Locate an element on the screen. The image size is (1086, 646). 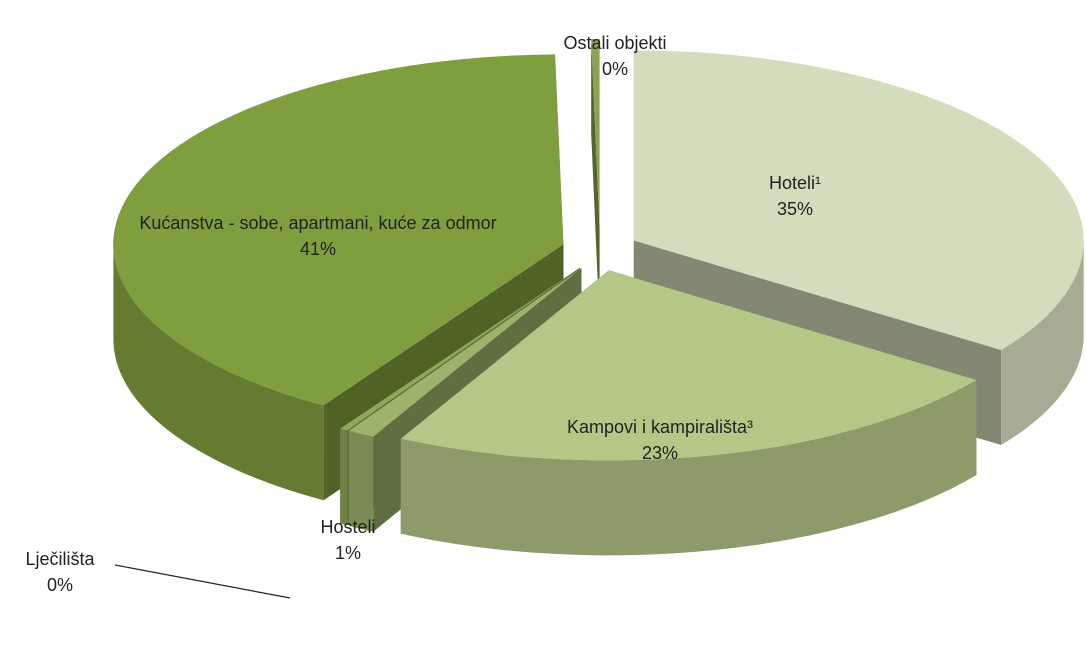
slice-side is located at coordinates (595, 182).